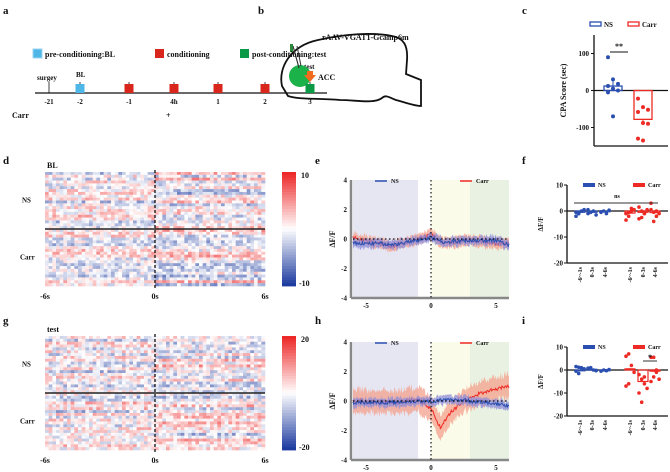 The image size is (670, 472). What do you see at coordinates (619, 46) in the screenshot?
I see `c-significance: **` at bounding box center [619, 46].